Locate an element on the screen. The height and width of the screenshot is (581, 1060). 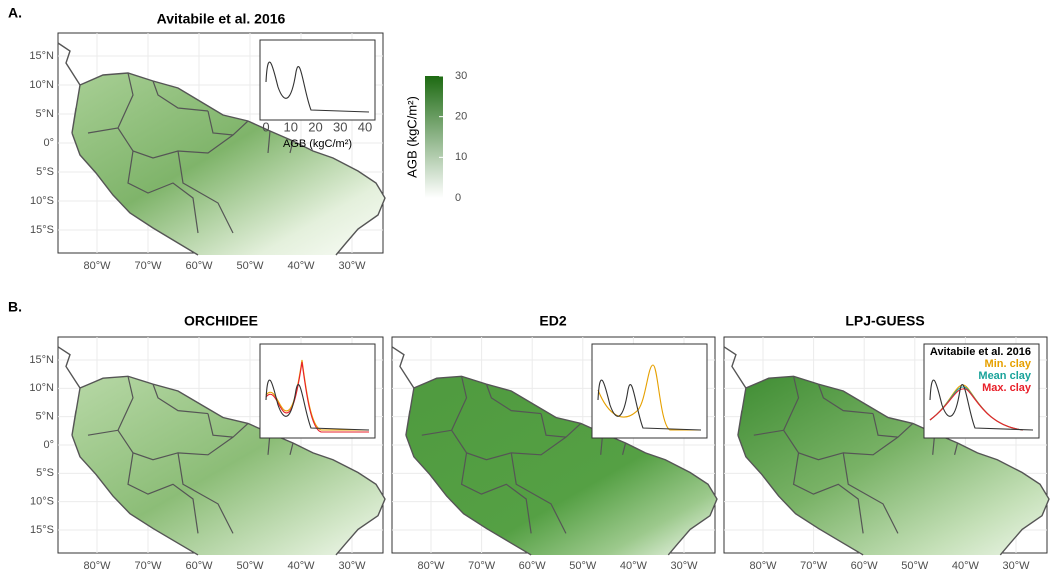
inset-tick-label: 40 is located at coordinates (365, 126).